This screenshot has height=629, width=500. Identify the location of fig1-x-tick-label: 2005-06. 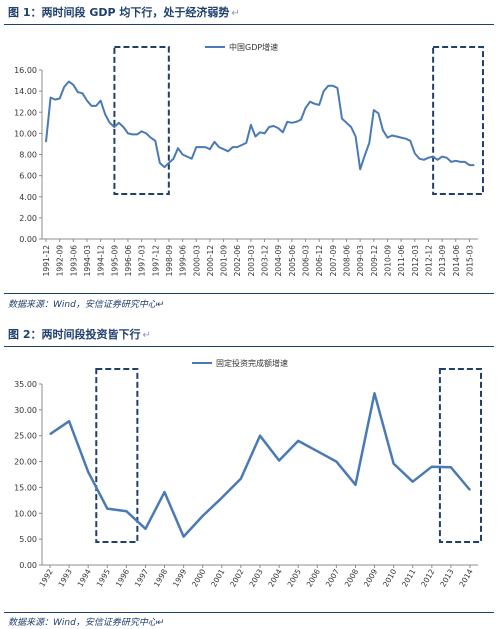
(292, 261).